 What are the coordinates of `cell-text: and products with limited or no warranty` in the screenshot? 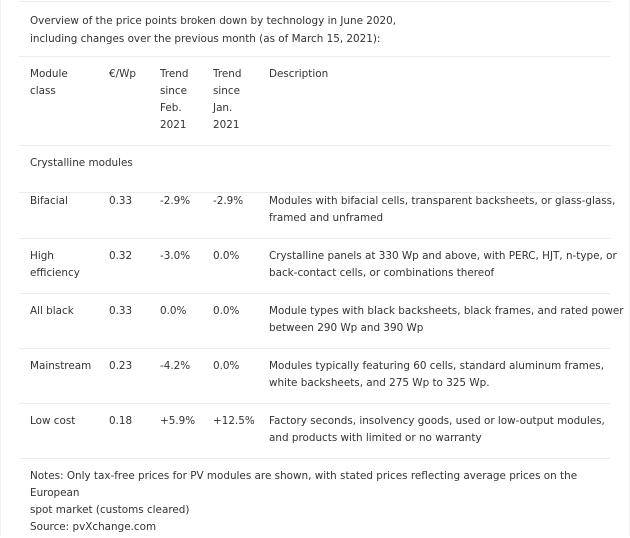 It's located at (375, 438).